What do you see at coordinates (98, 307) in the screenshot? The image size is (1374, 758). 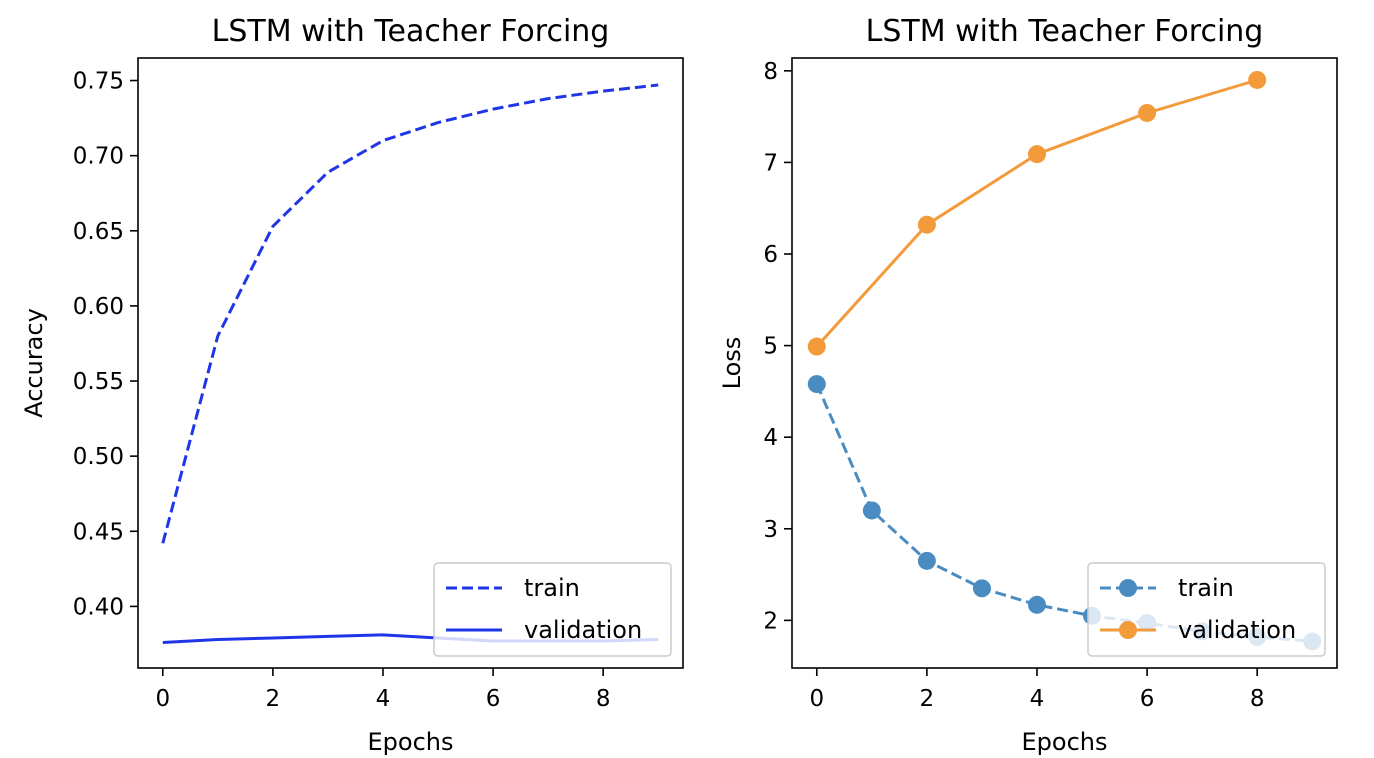 I see `accuracy-y-tick-label: 0.60` at bounding box center [98, 307].